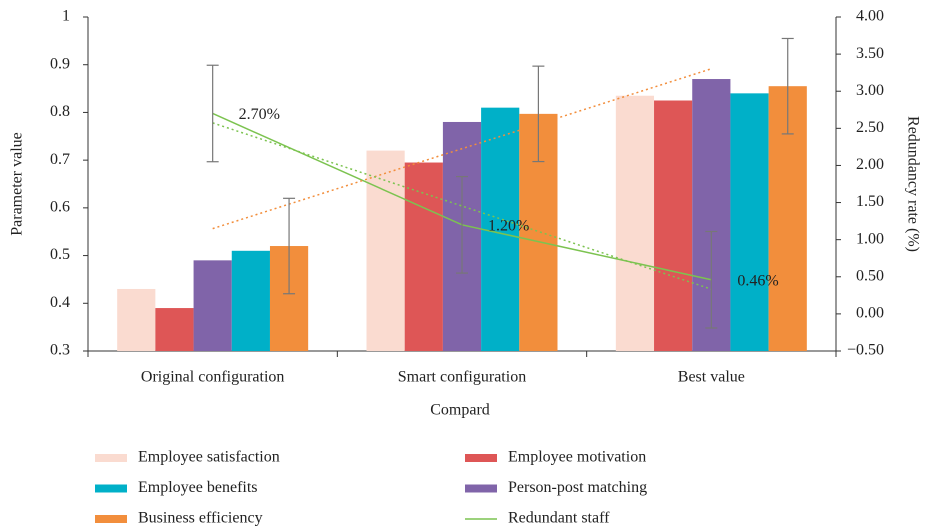  Describe the element at coordinates (711, 377) in the screenshot. I see `x-tick-label: Best value` at that location.